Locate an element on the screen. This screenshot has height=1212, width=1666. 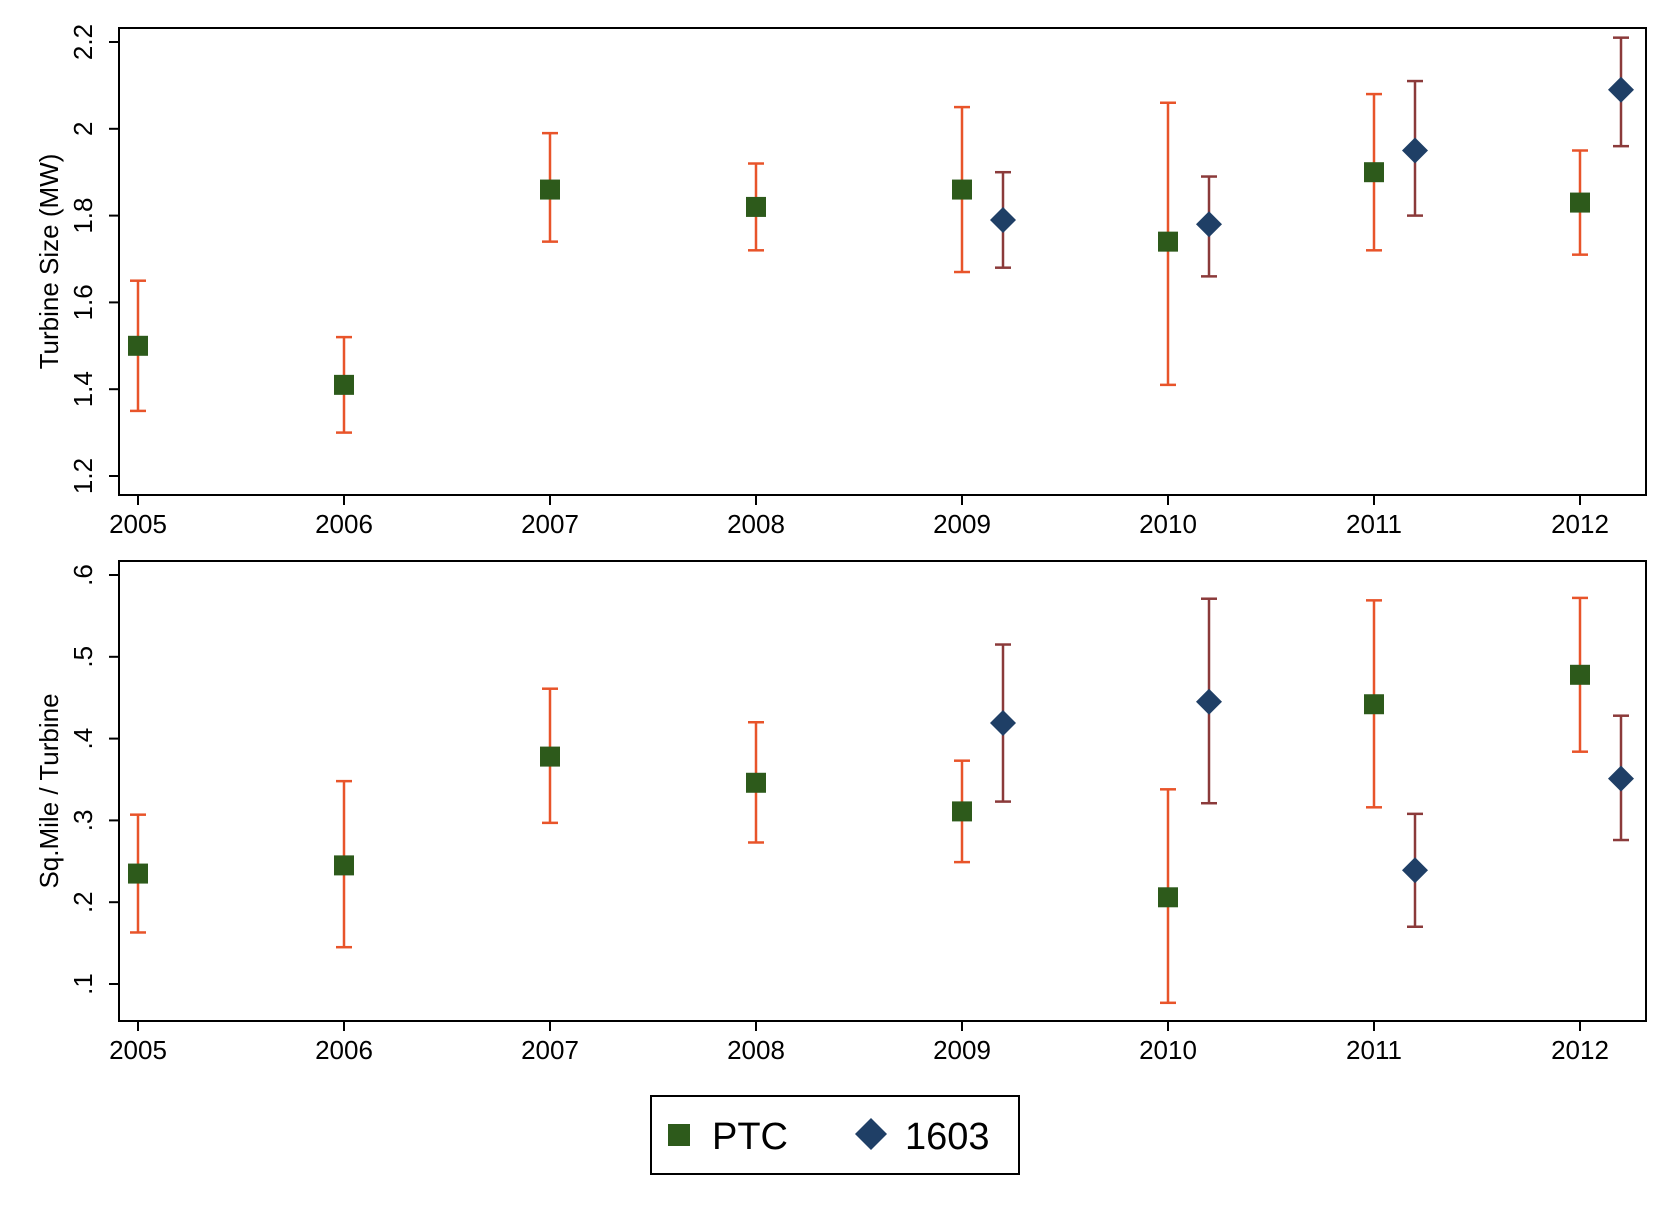
point-top-diamond-2011 is located at coordinates (1415, 150).